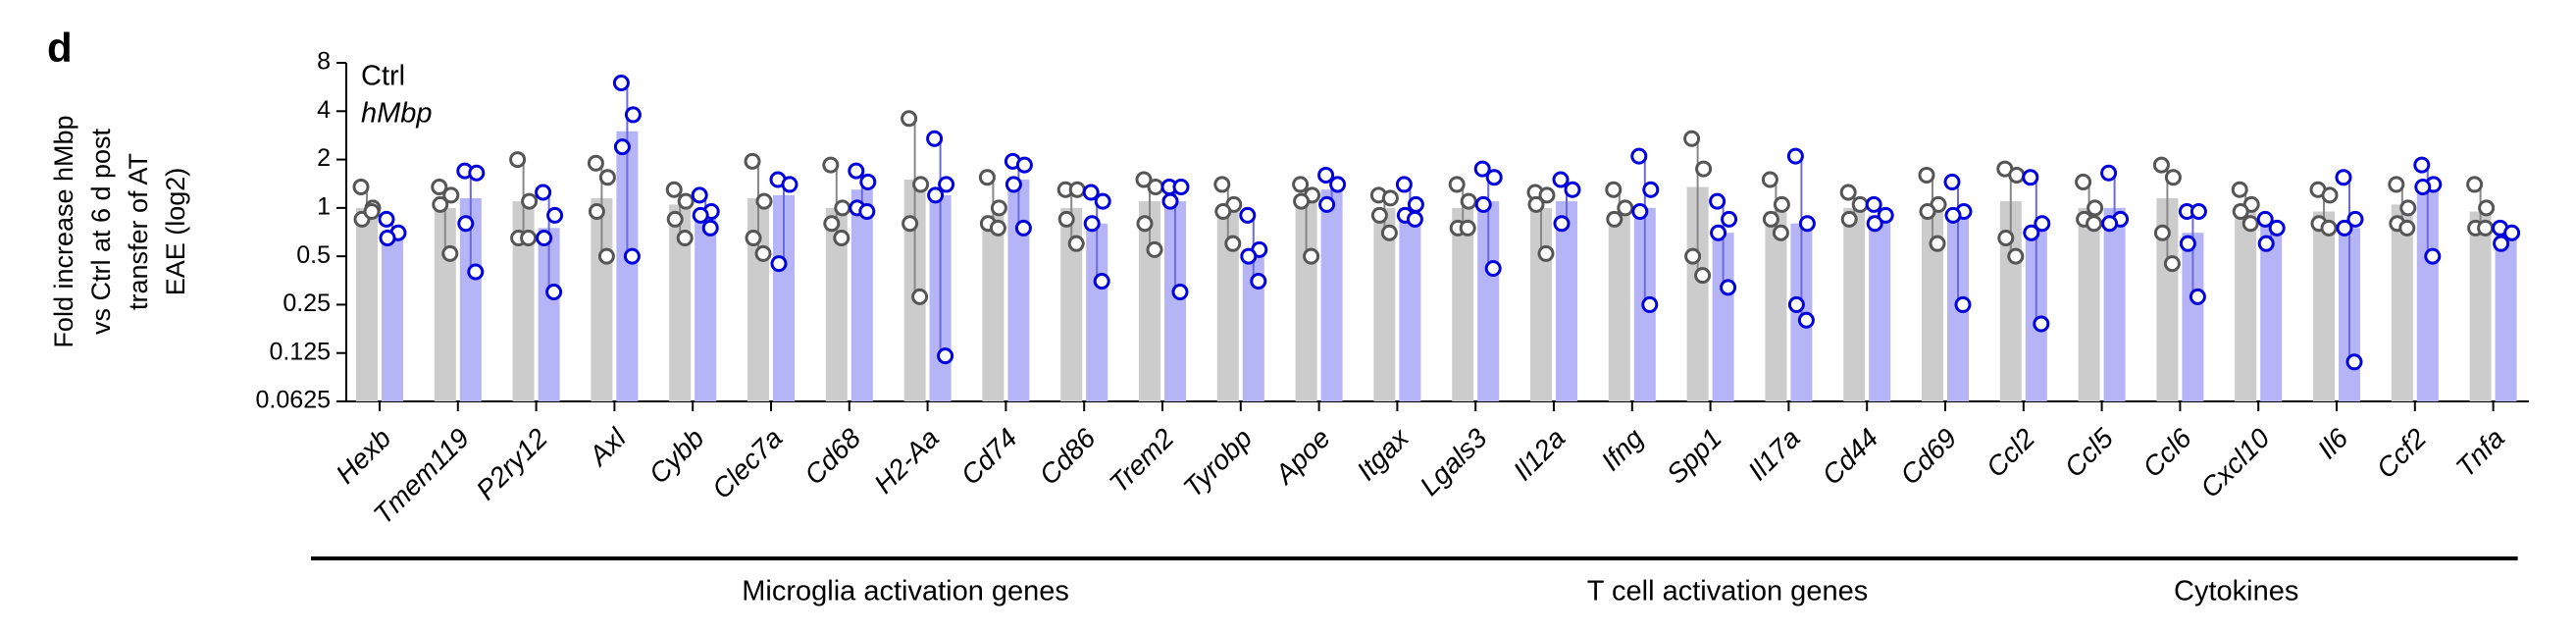  What do you see at coordinates (1694, 457) in the screenshot?
I see `x-tick-label: Spp1` at bounding box center [1694, 457].